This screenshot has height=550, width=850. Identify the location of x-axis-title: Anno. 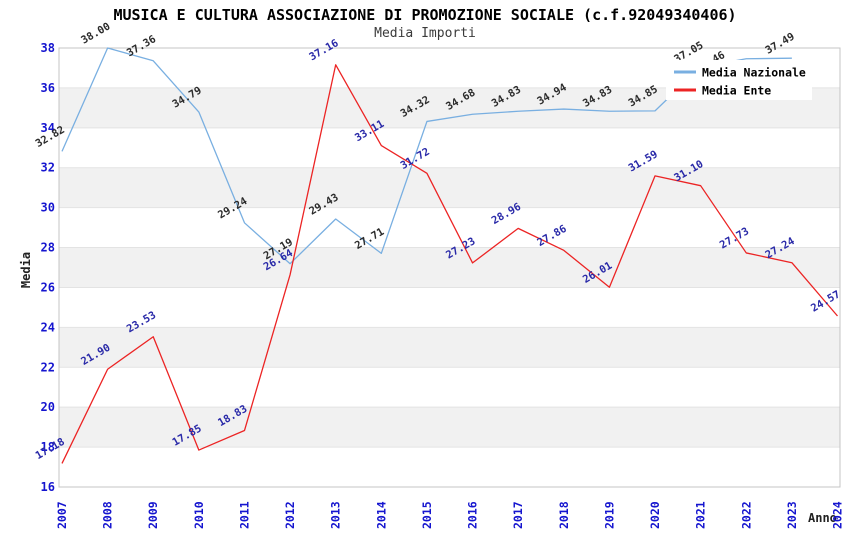
(822, 518).